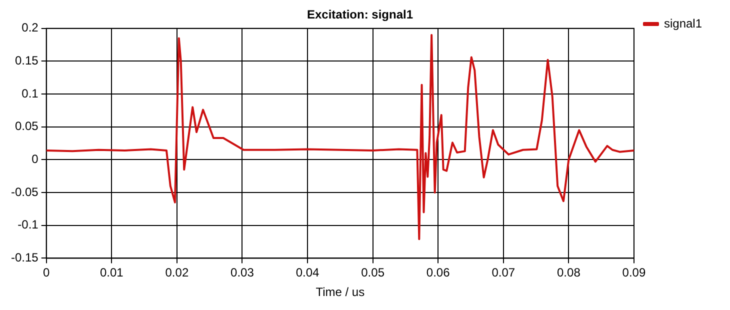  Describe the element at coordinates (28, 225) in the screenshot. I see `y-tick-label: -0.1` at that location.